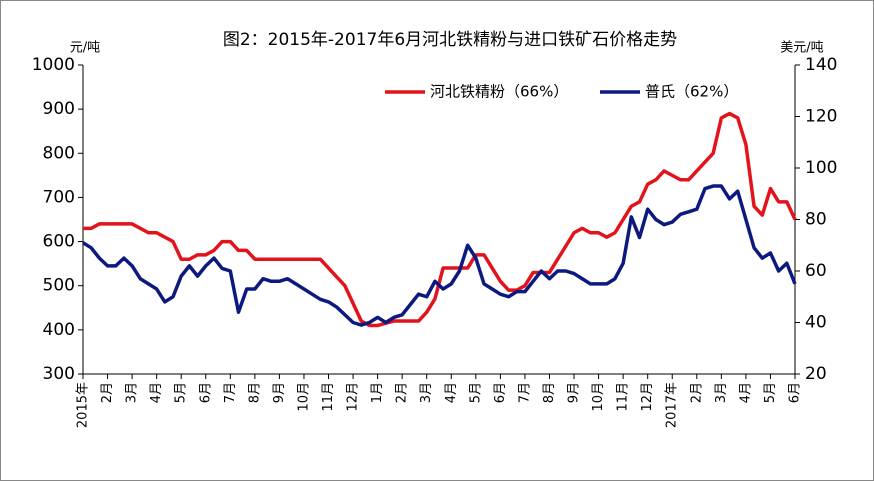 The width and height of the screenshot is (874, 481). I want to click on y-tick-label: 700, so click(59, 197).